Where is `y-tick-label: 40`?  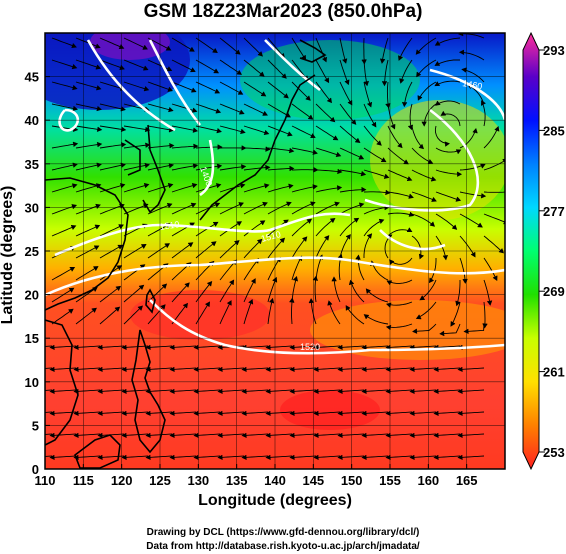
y-tick-label: 40 is located at coordinates (32, 120).